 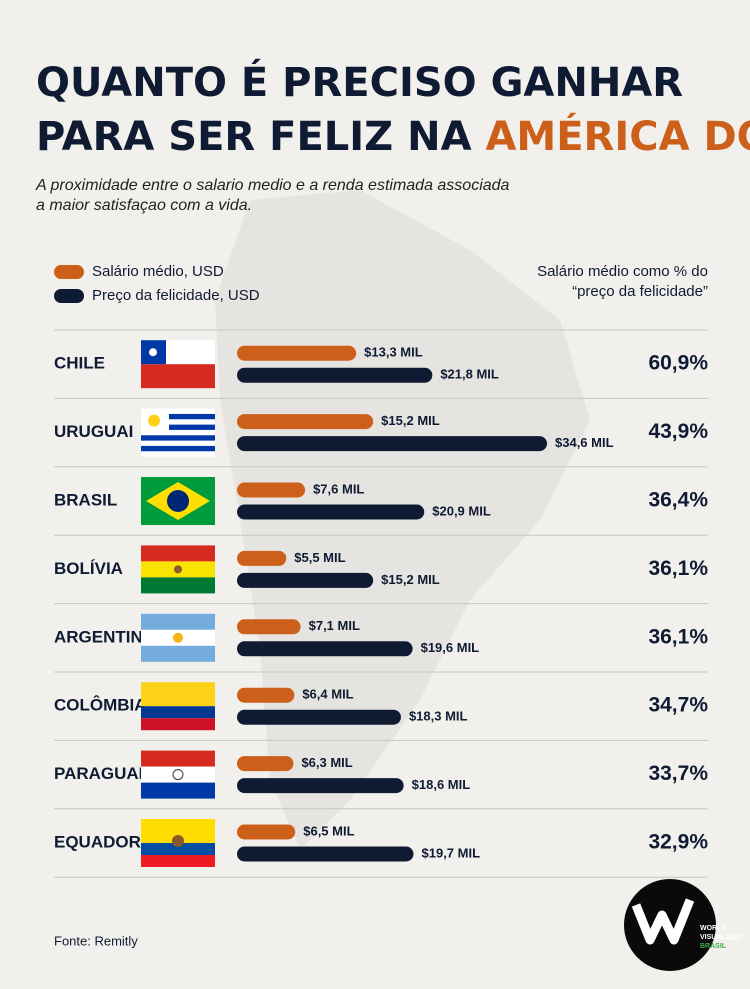 What do you see at coordinates (328, 830) in the screenshot?
I see `value-label: $6,5 MIL` at bounding box center [328, 830].